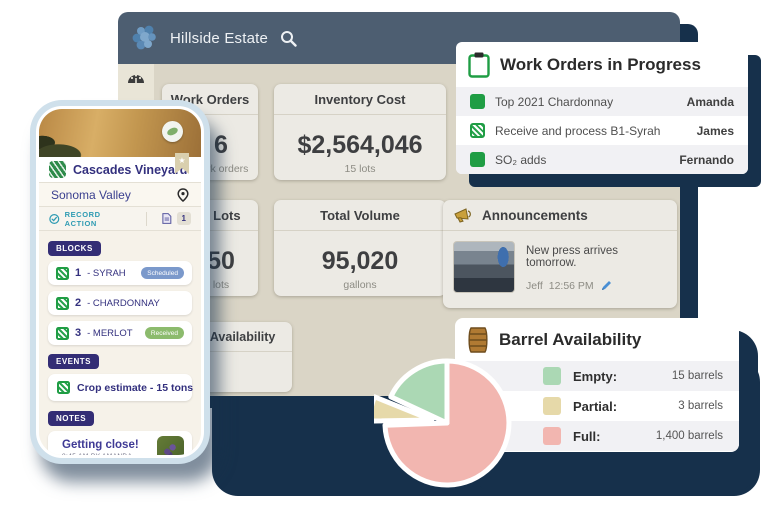  What do you see at coordinates (221, 285) in the screenshot?
I see `card-subtitle: lots` at bounding box center [221, 285].